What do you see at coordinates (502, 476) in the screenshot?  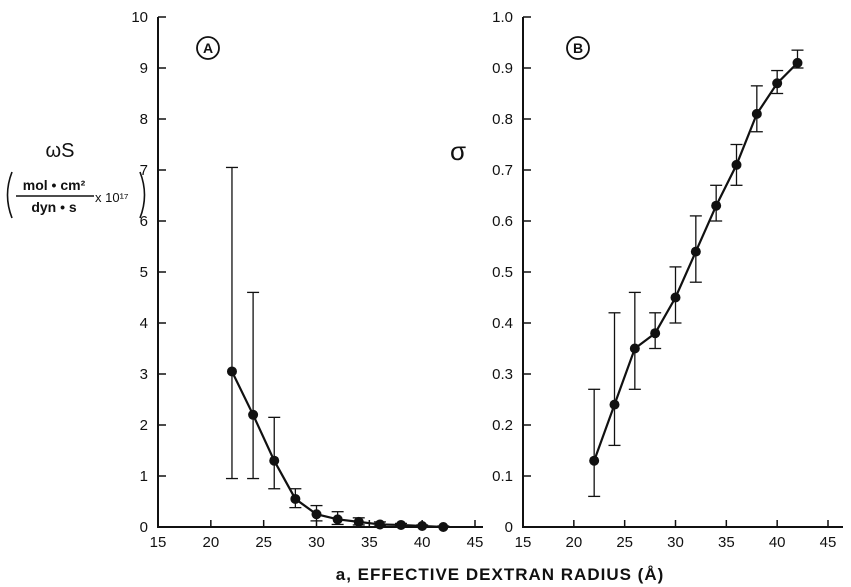 I see `panel-b-y-tick-label: 0.1` at bounding box center [502, 476].